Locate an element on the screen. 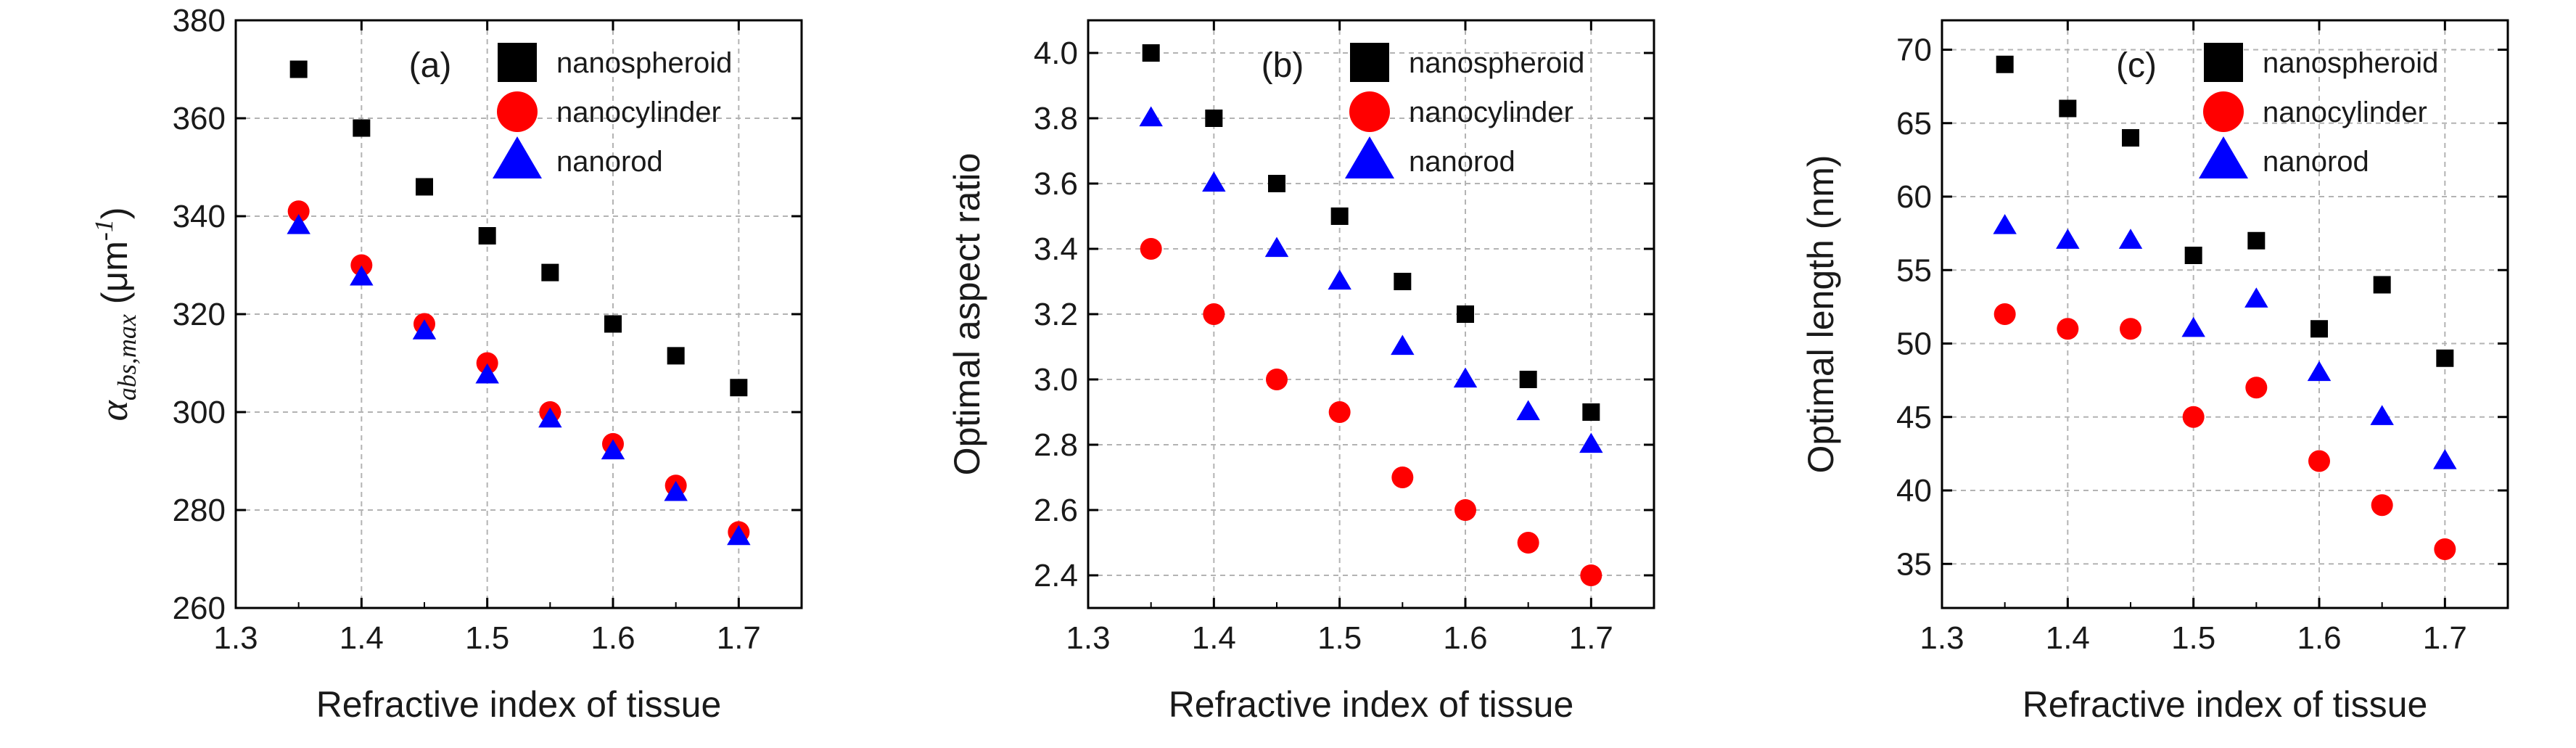 The height and width of the screenshot is (748, 2576). y-tick-label: 40 is located at coordinates (1914, 491).